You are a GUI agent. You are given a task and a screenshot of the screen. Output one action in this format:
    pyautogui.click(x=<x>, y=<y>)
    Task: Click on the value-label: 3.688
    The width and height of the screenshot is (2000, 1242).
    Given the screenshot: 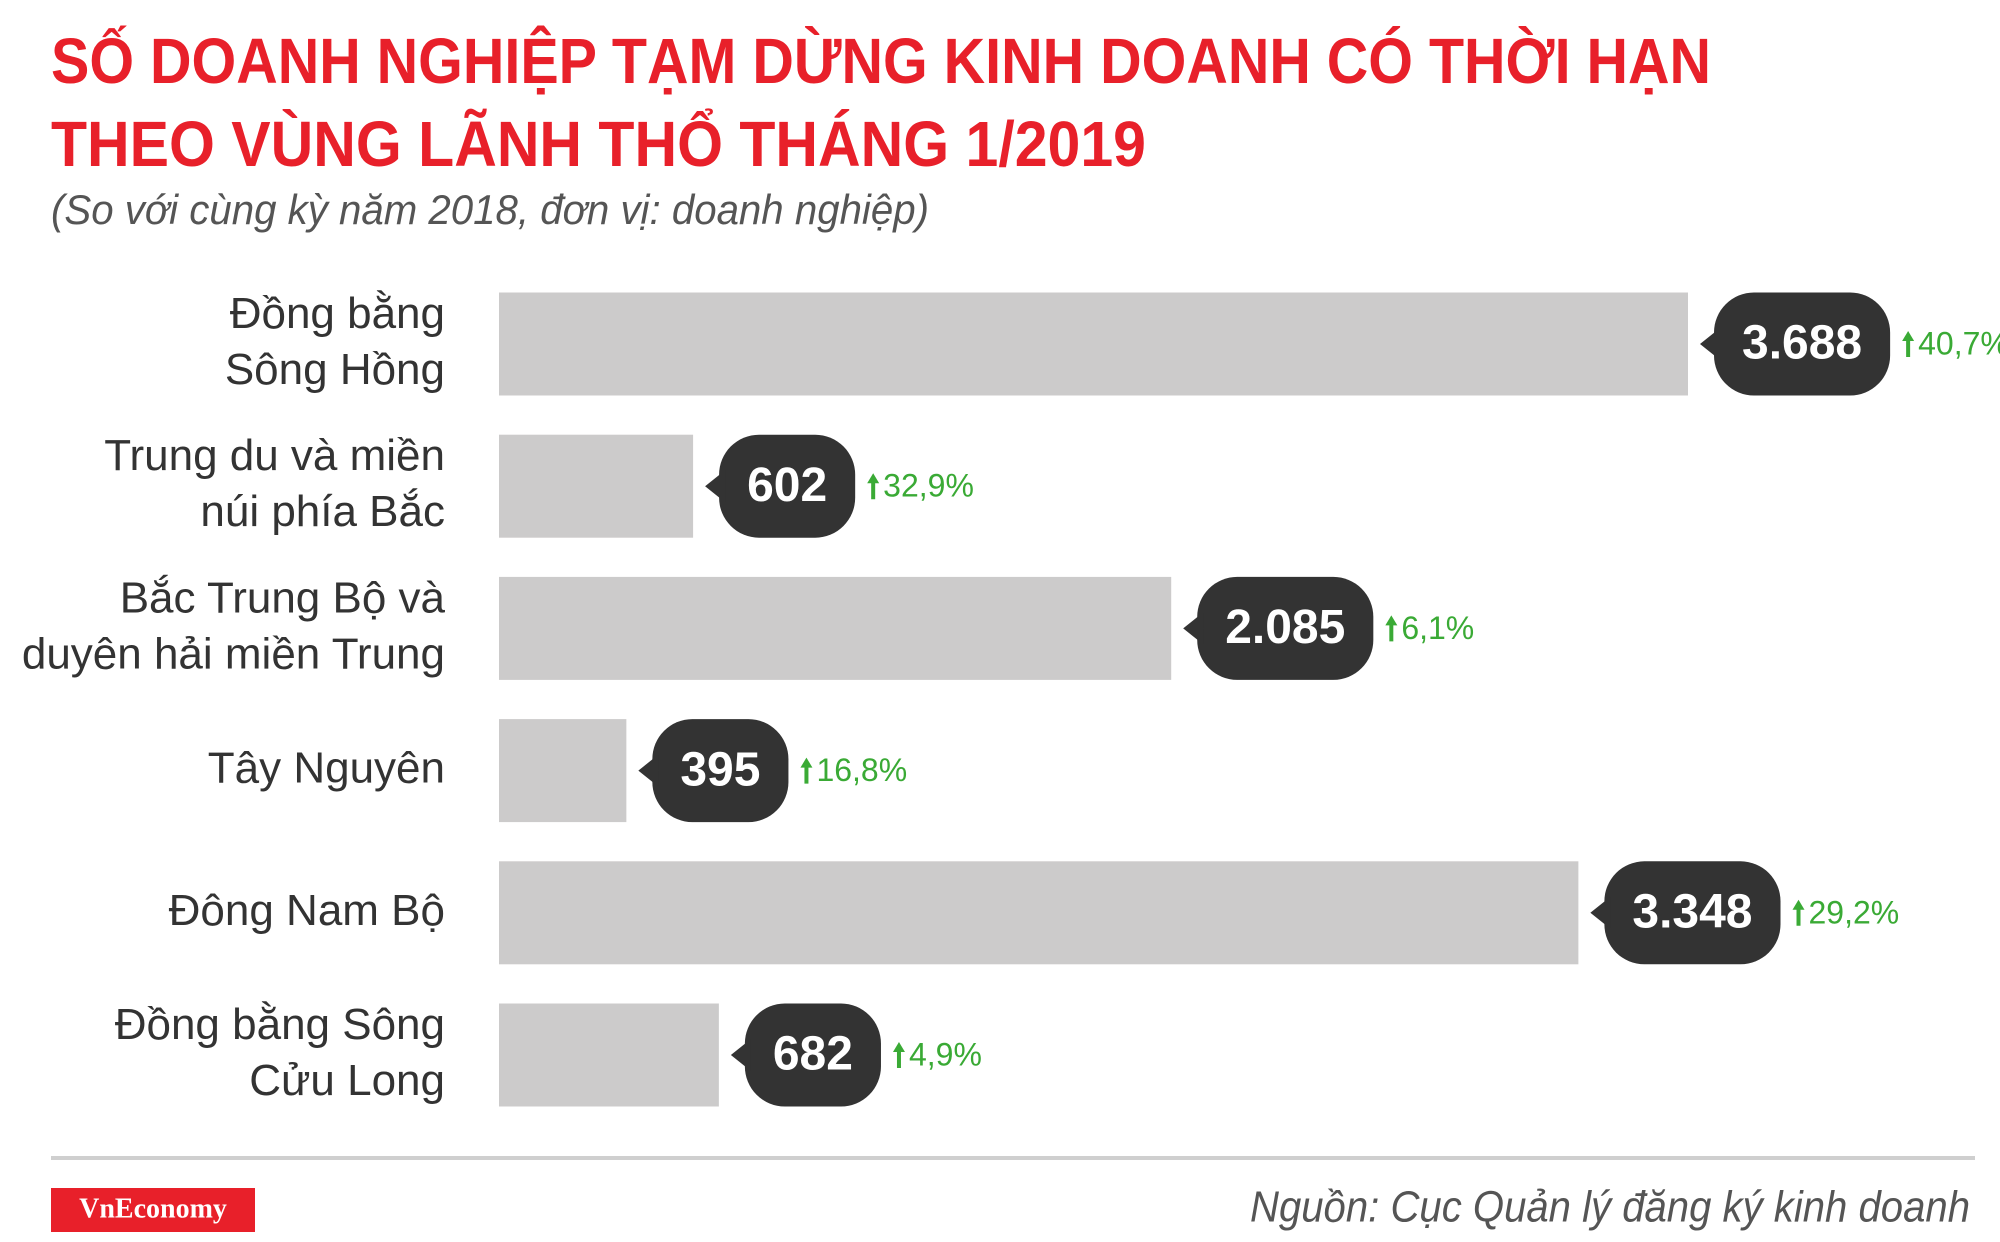 What is the action you would take?
    pyautogui.click(x=1802, y=343)
    